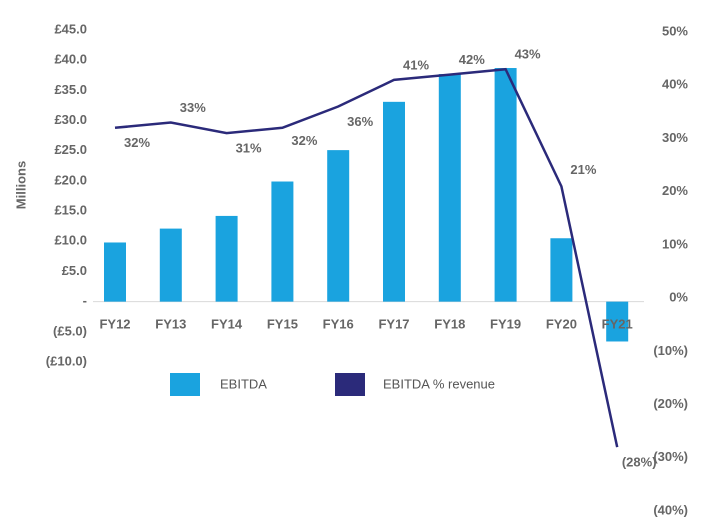  What do you see at coordinates (70, 240) in the screenshot?
I see `y-tick-label: £10.0` at bounding box center [70, 240].